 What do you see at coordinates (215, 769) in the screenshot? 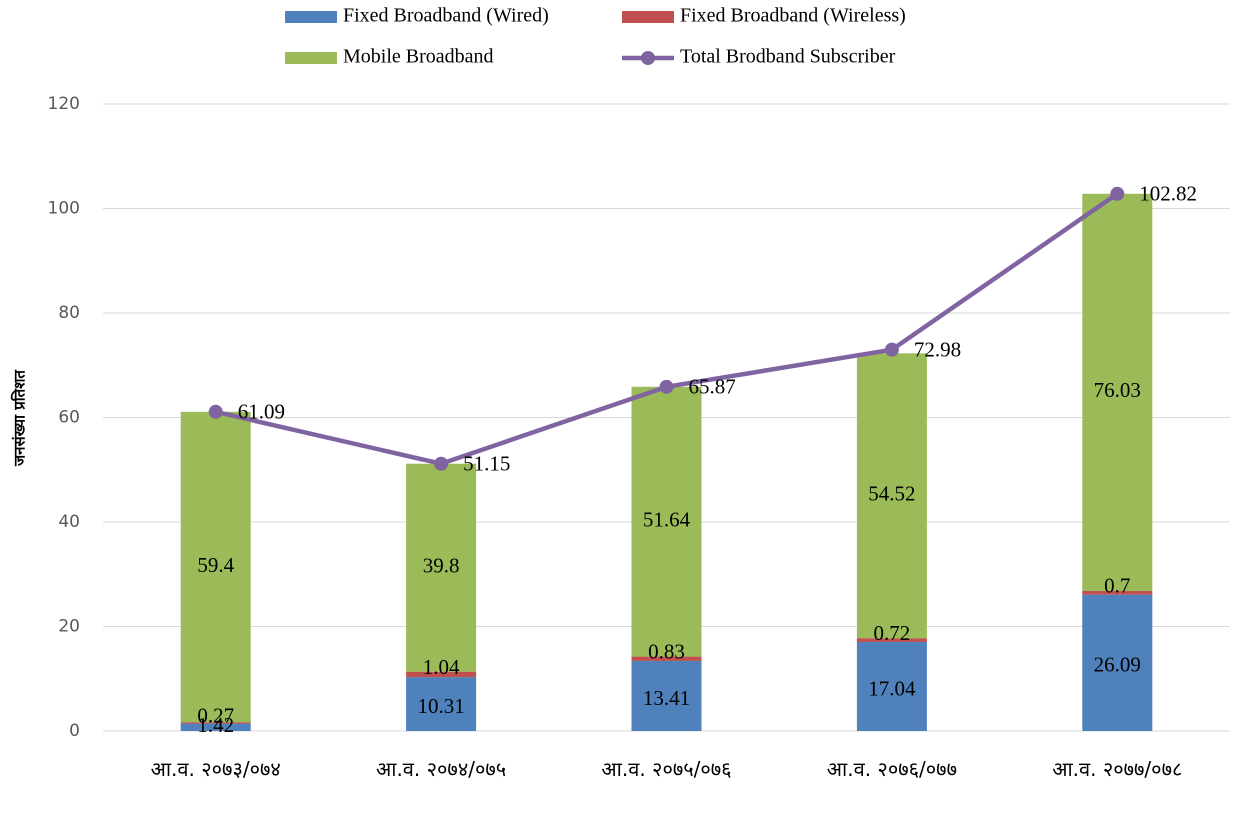
I see `x-tick-label: आ.व. २०७३/०७४` at bounding box center [215, 769].